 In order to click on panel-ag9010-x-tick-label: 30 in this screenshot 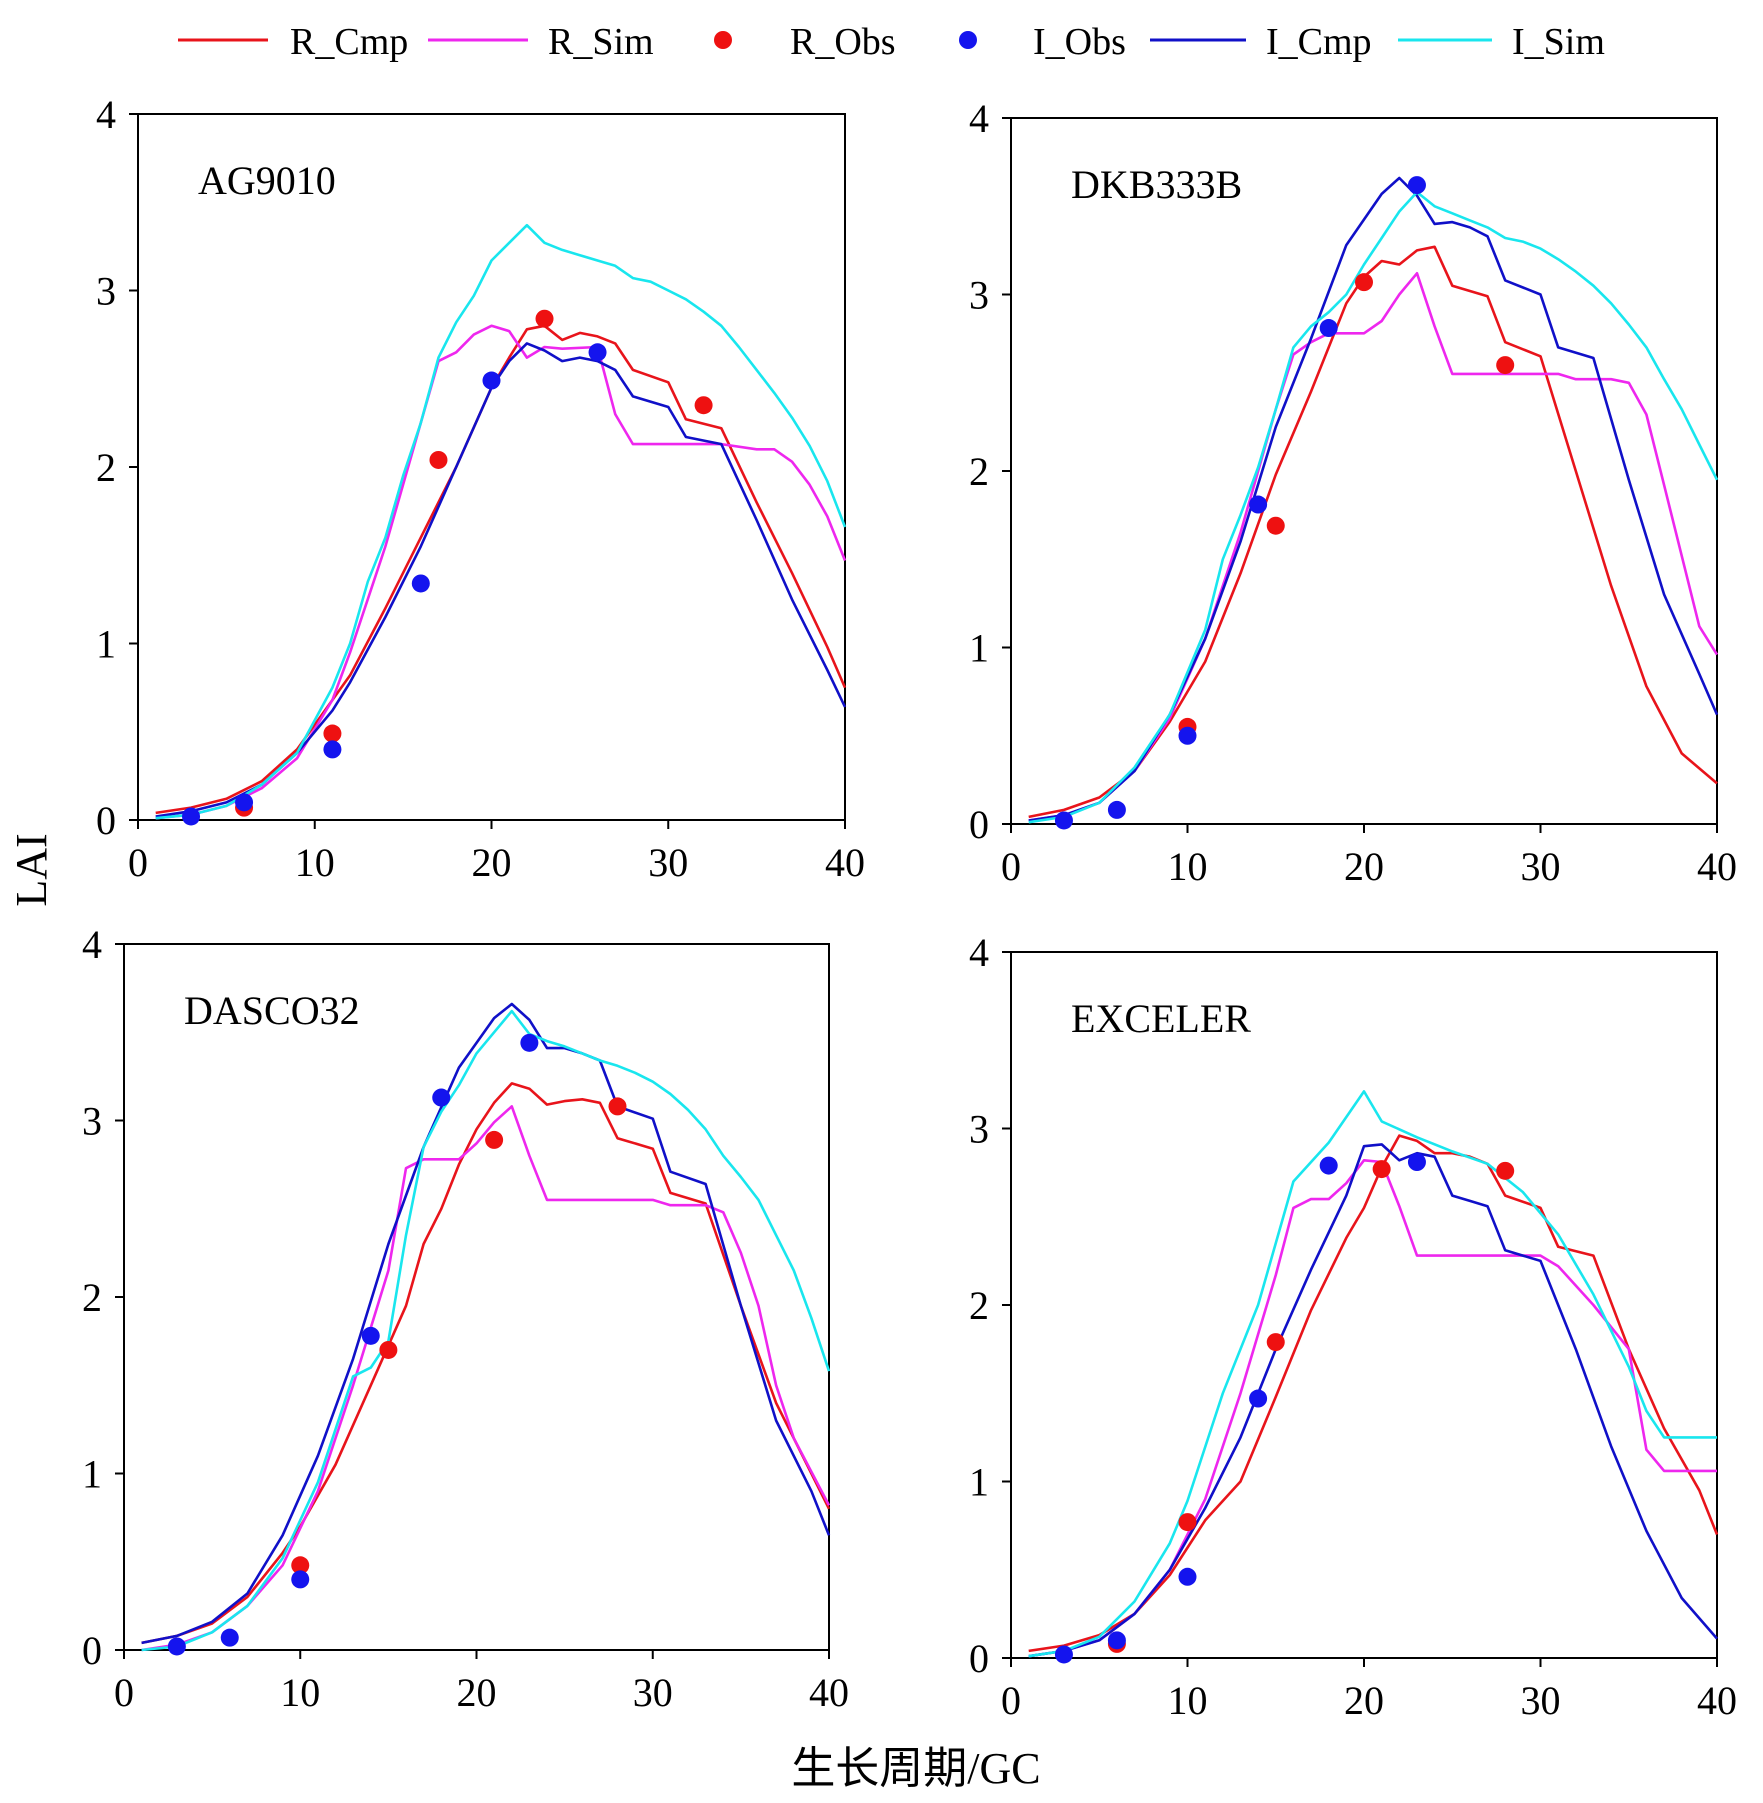, I will do `click(668, 862)`.